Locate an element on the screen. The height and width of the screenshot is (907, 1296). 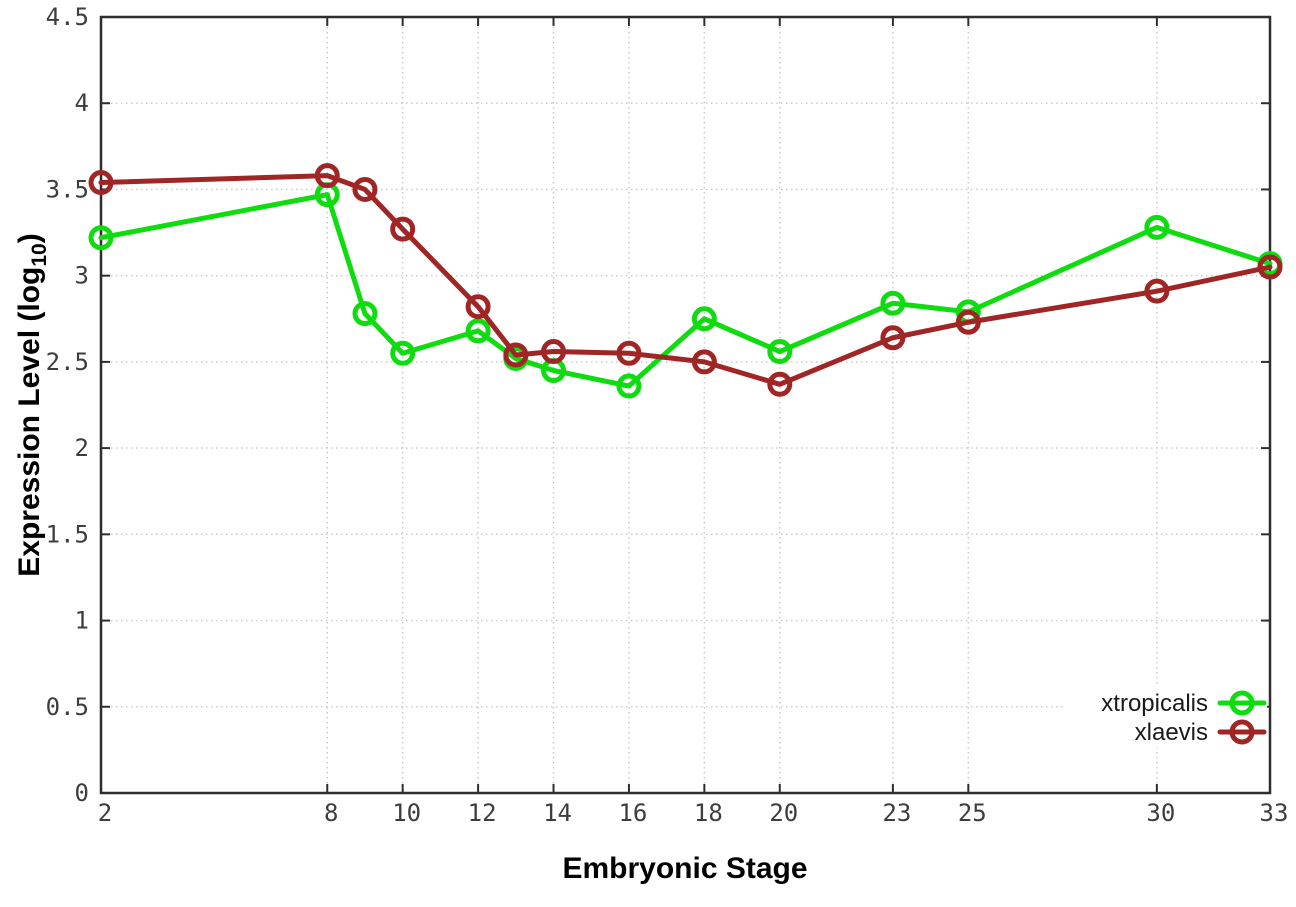
y-axis-title-suffix: ) is located at coordinates (29, 238).